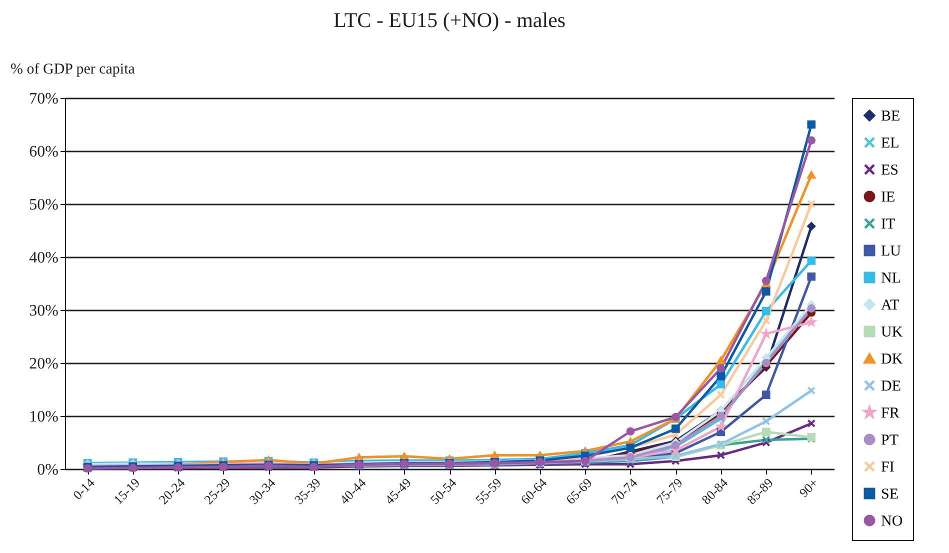  What do you see at coordinates (892, 360) in the screenshot?
I see `legend-label: DK` at bounding box center [892, 360].